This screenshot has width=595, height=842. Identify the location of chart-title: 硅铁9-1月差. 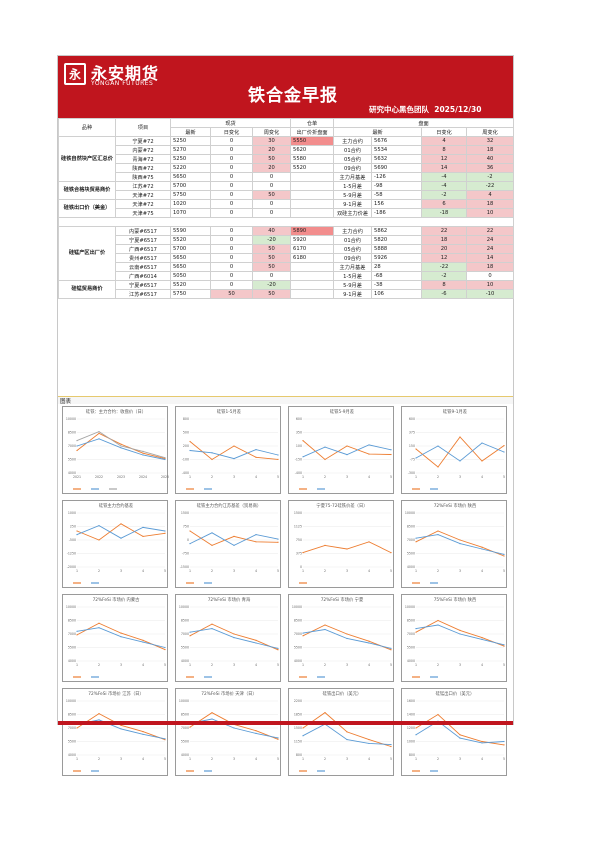
(455, 412).